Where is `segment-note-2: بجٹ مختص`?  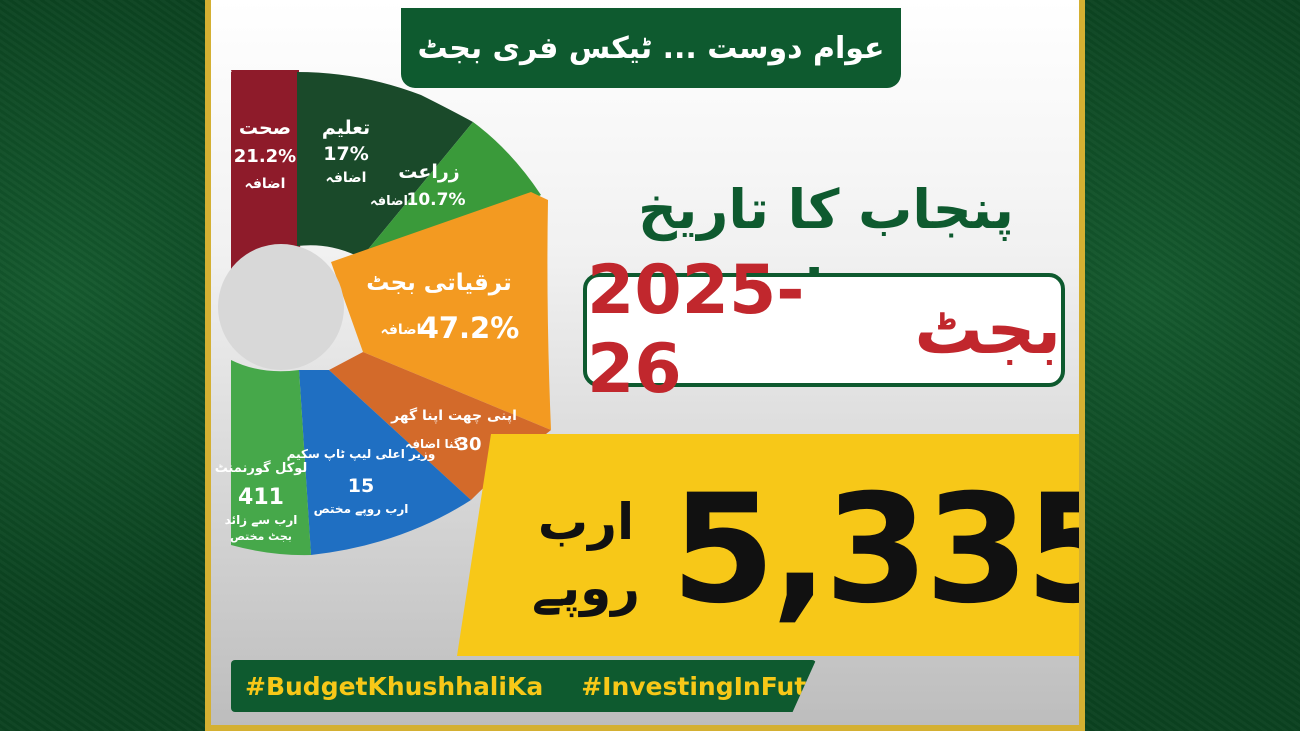
segment-note-2: بجٹ مختص is located at coordinates (261, 536).